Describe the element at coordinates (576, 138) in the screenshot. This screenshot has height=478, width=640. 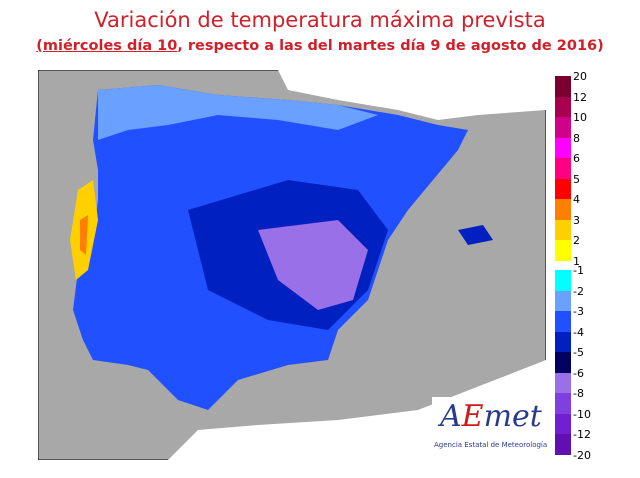
I see `legend-label: 8` at that location.